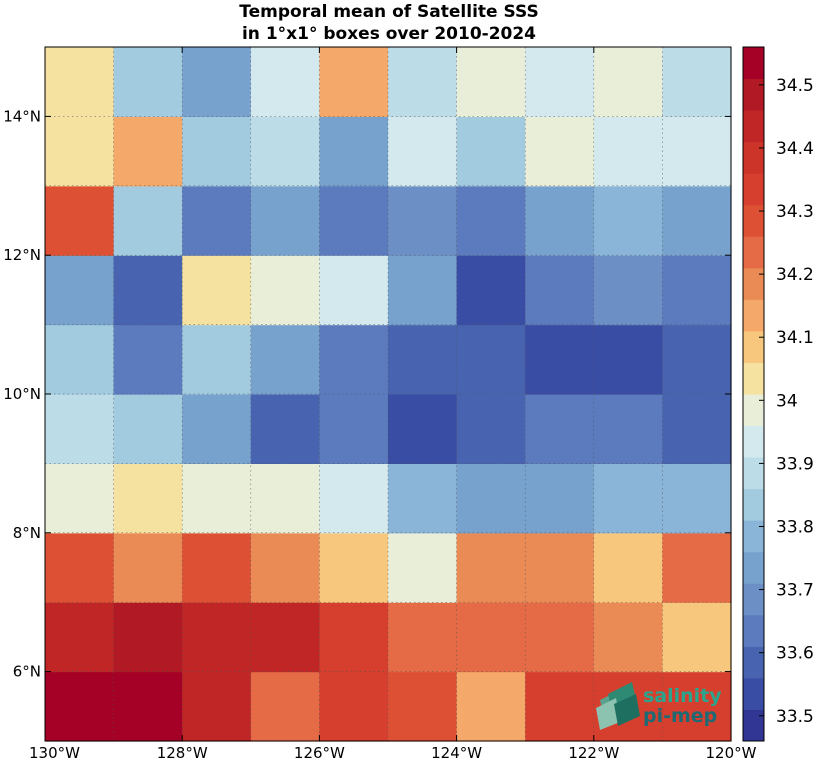 The width and height of the screenshot is (819, 763). Describe the element at coordinates (682, 696) in the screenshot. I see `logo-line-1: salinity` at that location.